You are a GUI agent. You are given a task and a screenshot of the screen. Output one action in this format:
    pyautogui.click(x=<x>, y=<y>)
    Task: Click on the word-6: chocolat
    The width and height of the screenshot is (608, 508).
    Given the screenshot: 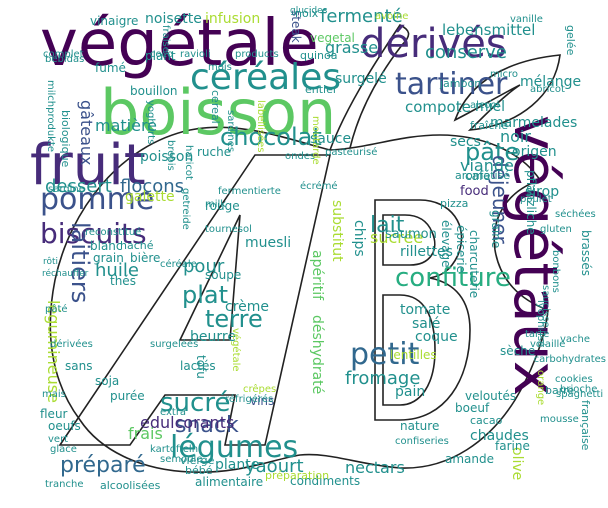 What is the action you would take?
    pyautogui.click(x=271, y=137)
    